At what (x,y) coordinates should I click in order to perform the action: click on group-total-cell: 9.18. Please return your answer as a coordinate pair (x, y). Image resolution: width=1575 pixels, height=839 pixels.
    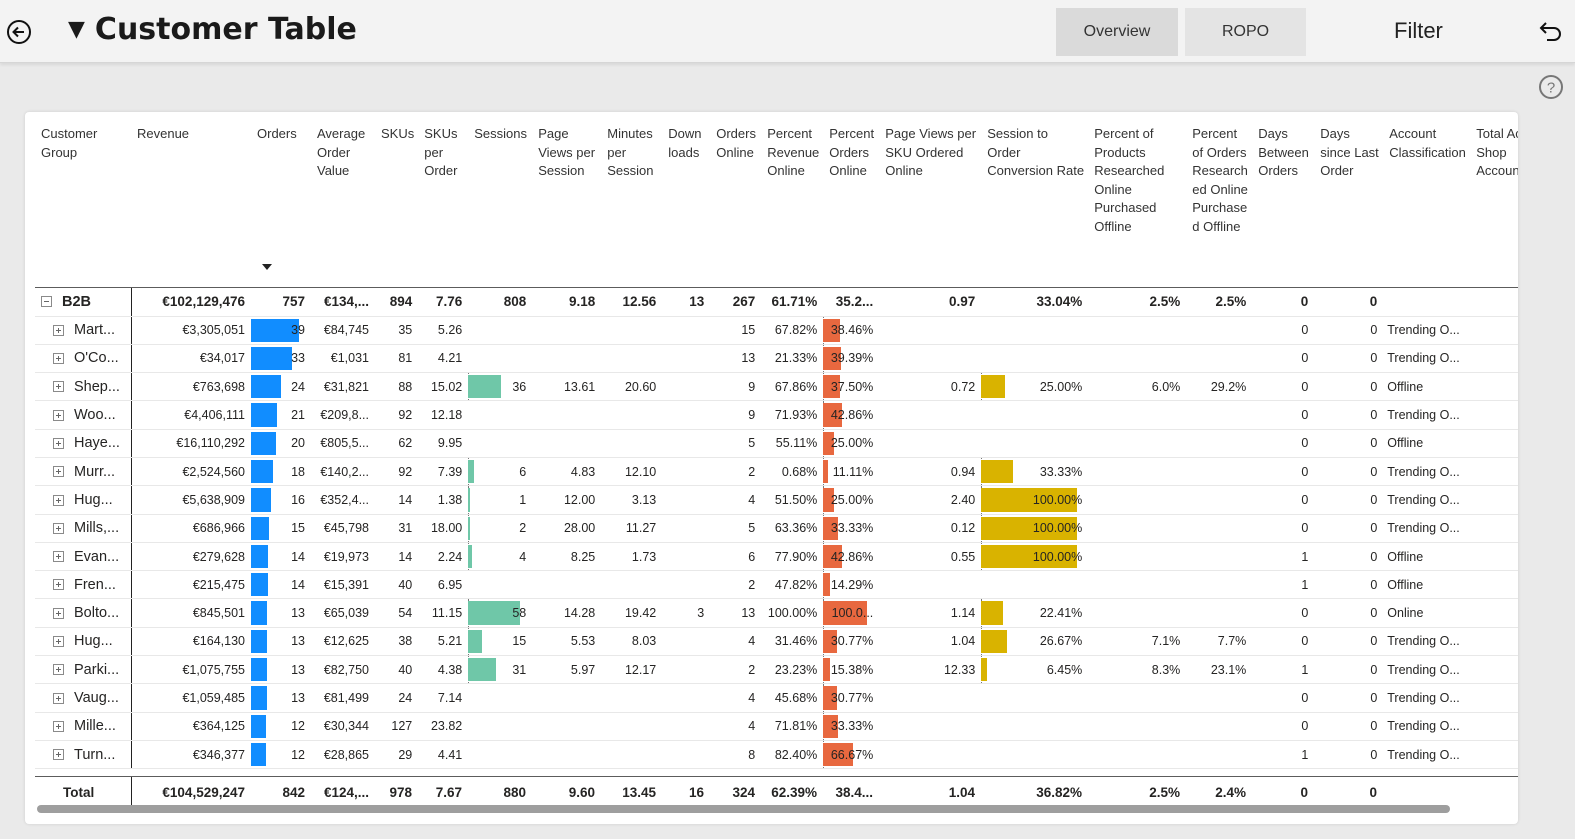
    Looking at the image, I should click on (567, 302).